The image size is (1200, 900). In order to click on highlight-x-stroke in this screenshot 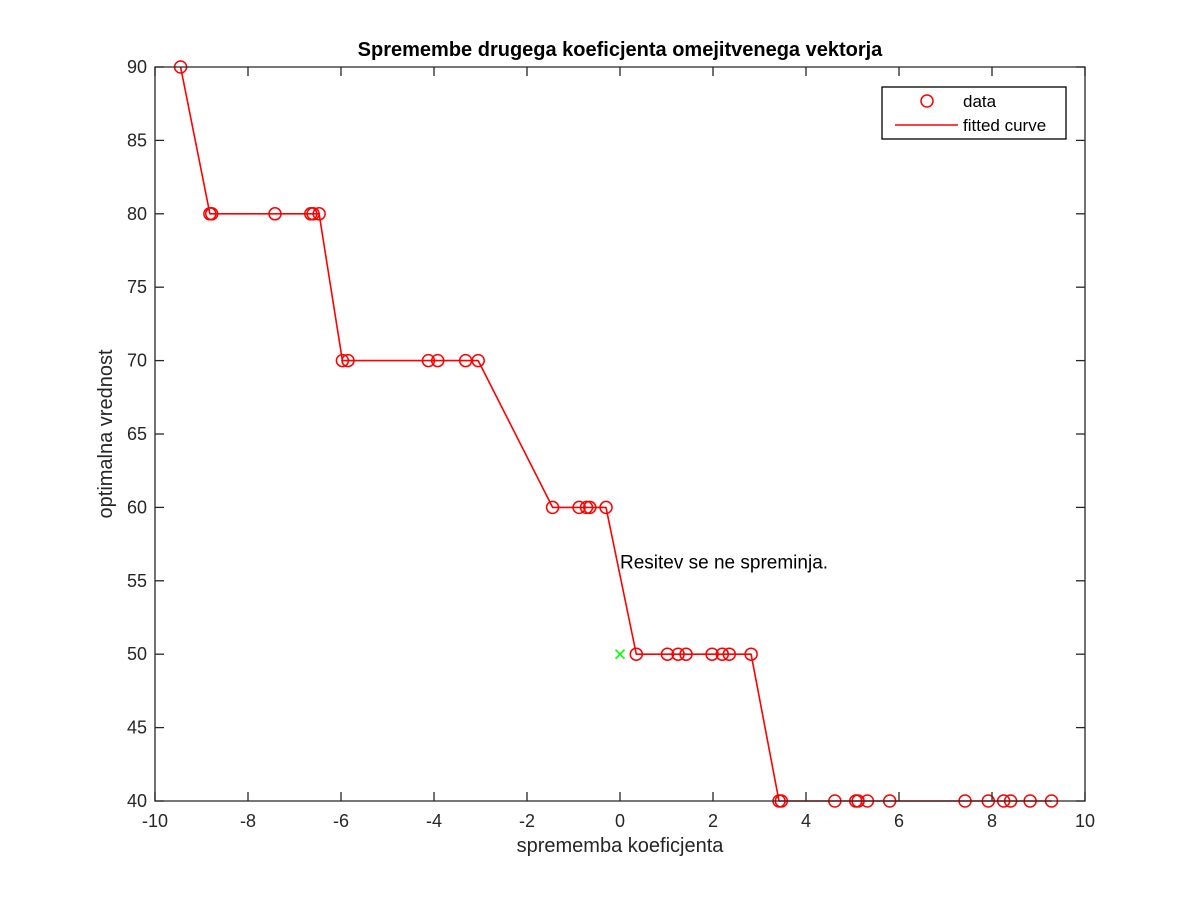, I will do `click(620, 654)`.